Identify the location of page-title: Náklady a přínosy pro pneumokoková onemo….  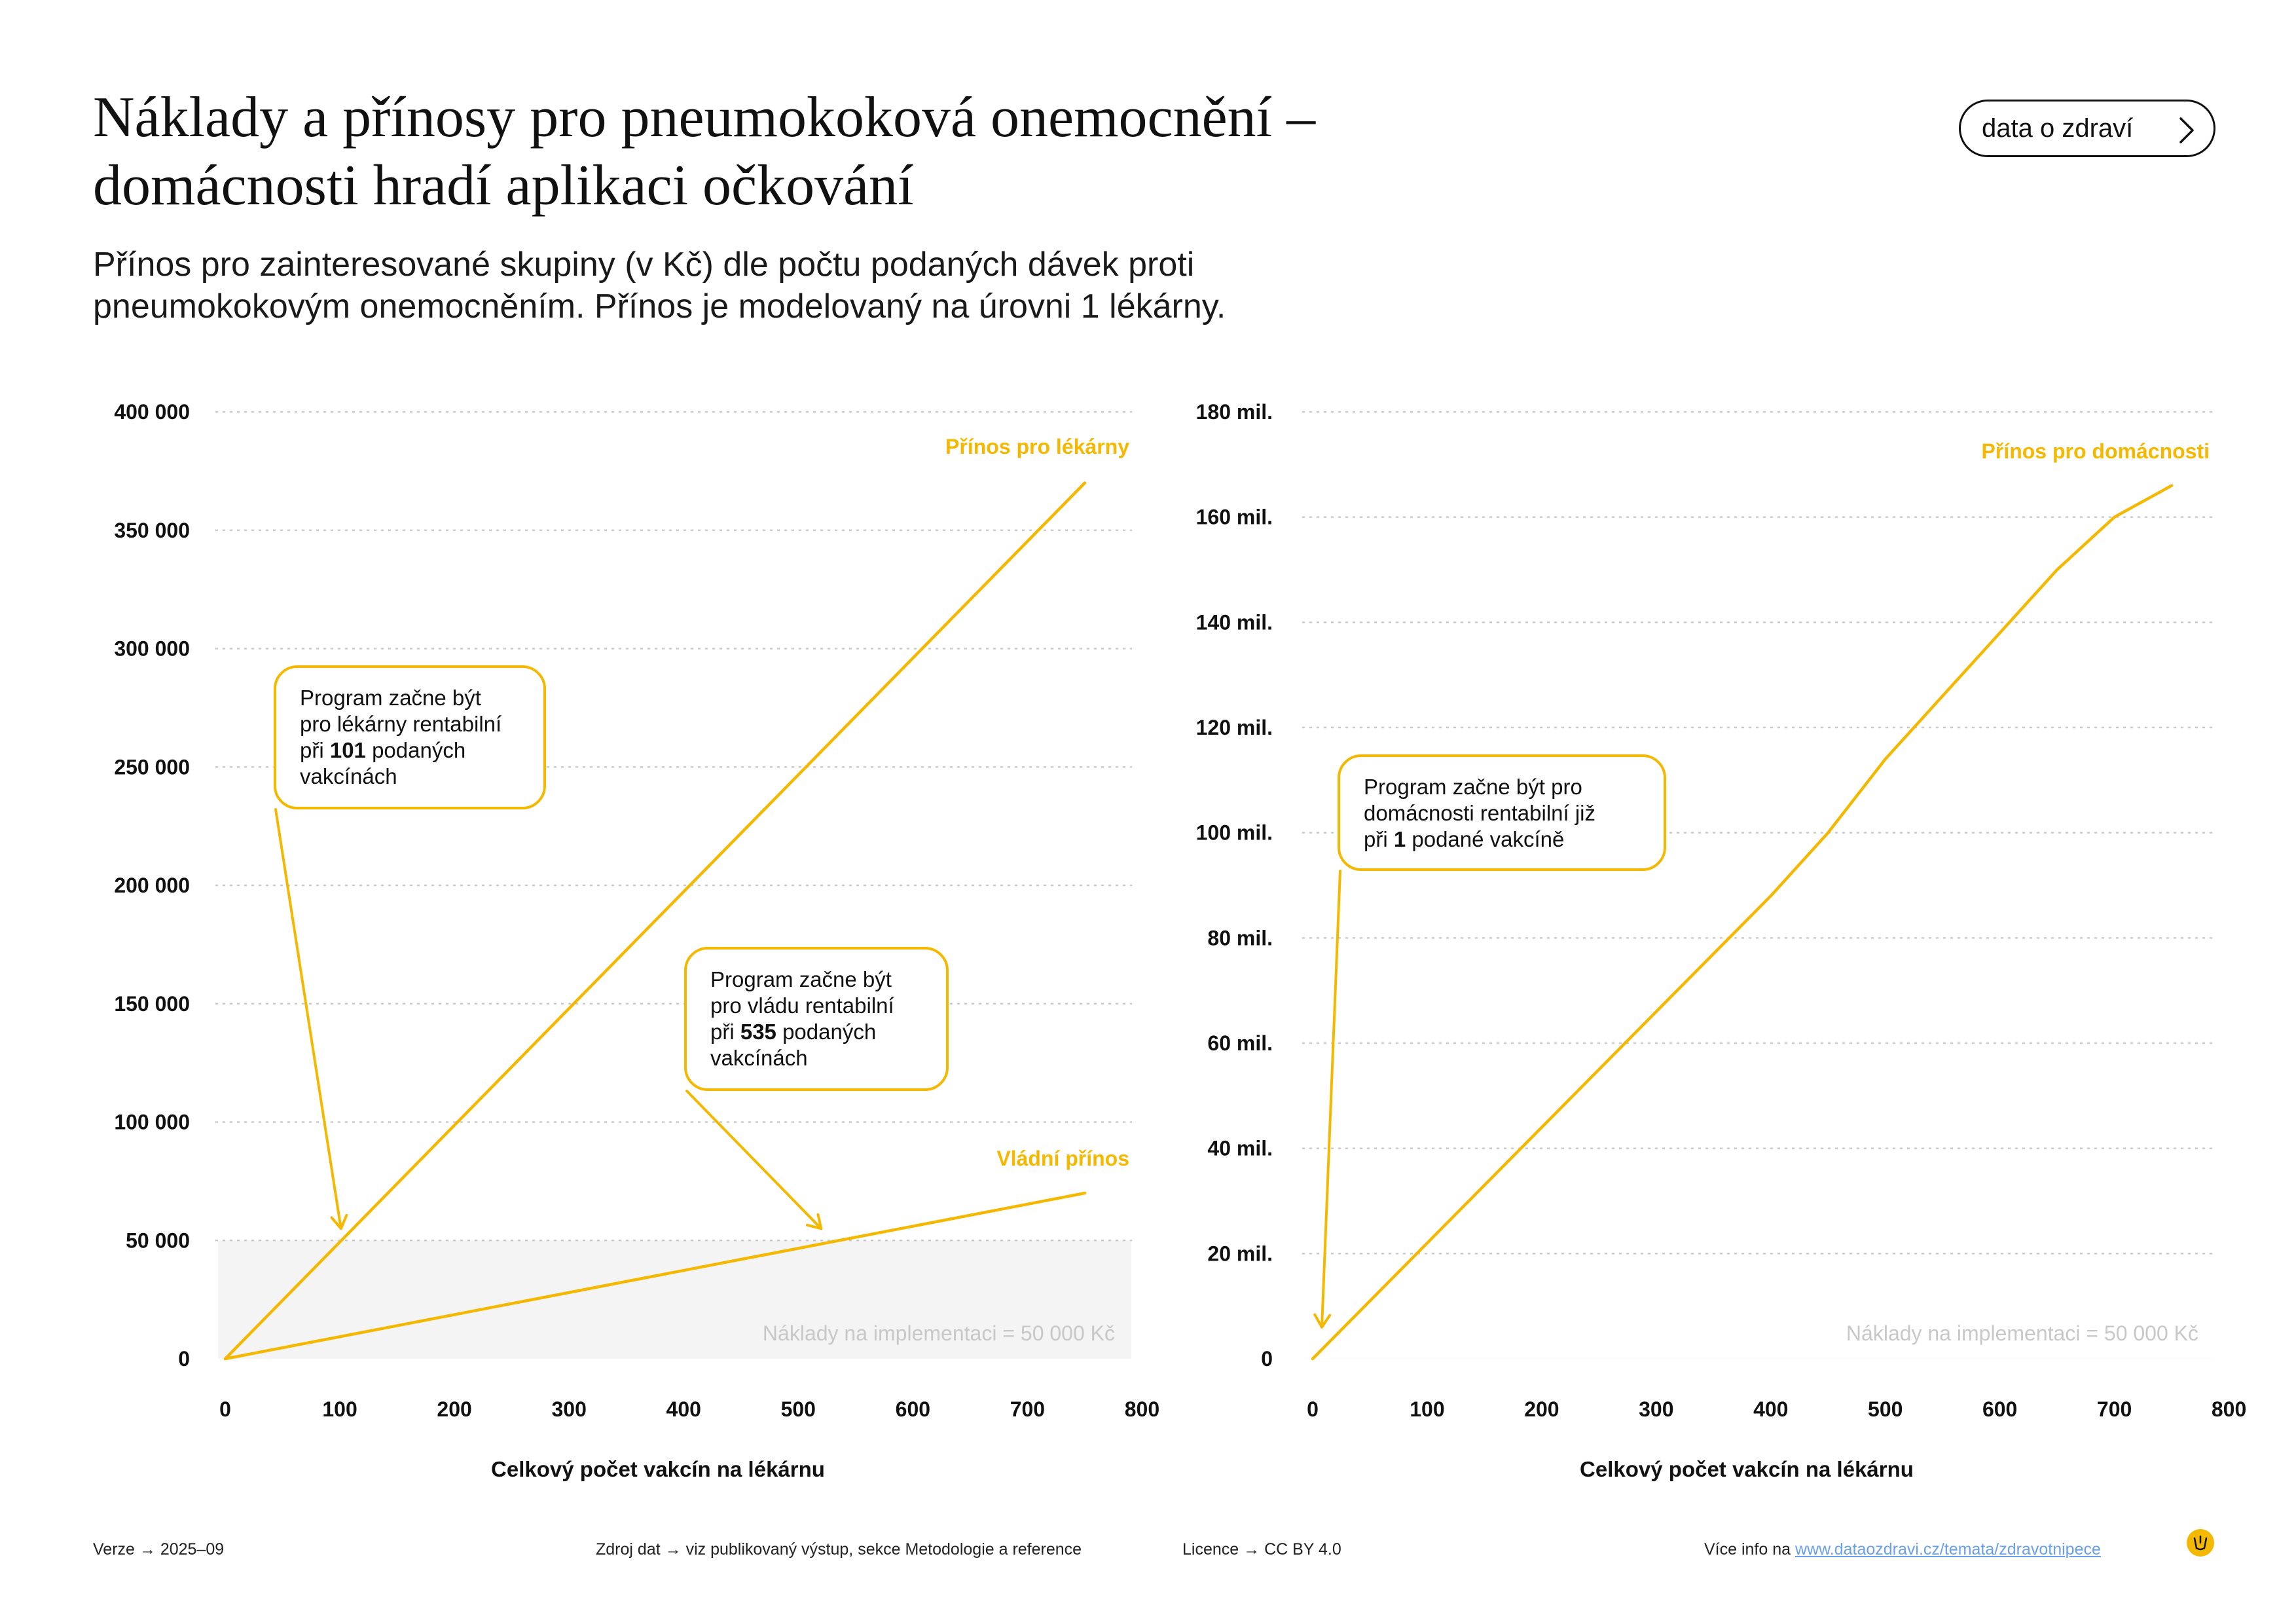
(704, 151).